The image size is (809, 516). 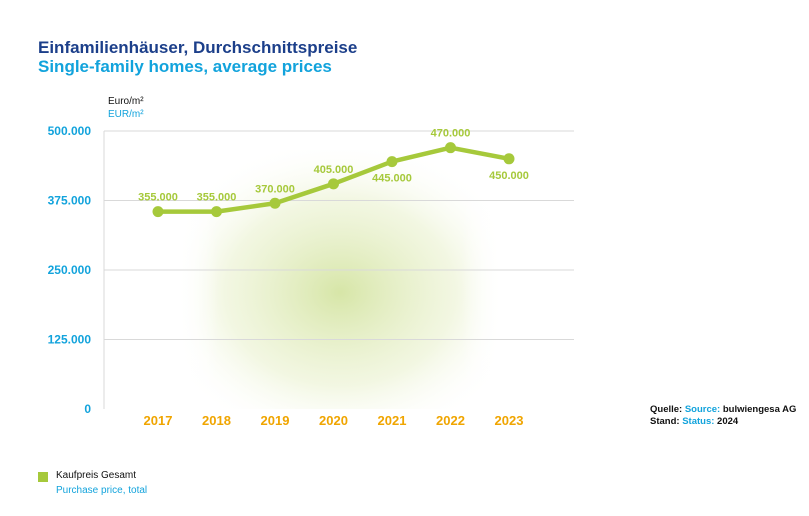 What do you see at coordinates (698, 421) in the screenshot?
I see `status-label-en: Status:` at bounding box center [698, 421].